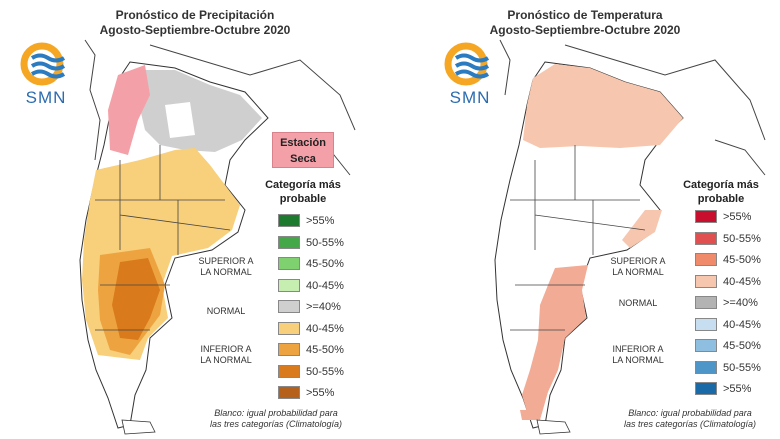  Describe the element at coordinates (638, 303) in the screenshot. I see `temp-cat-normal: NORMAL` at that location.